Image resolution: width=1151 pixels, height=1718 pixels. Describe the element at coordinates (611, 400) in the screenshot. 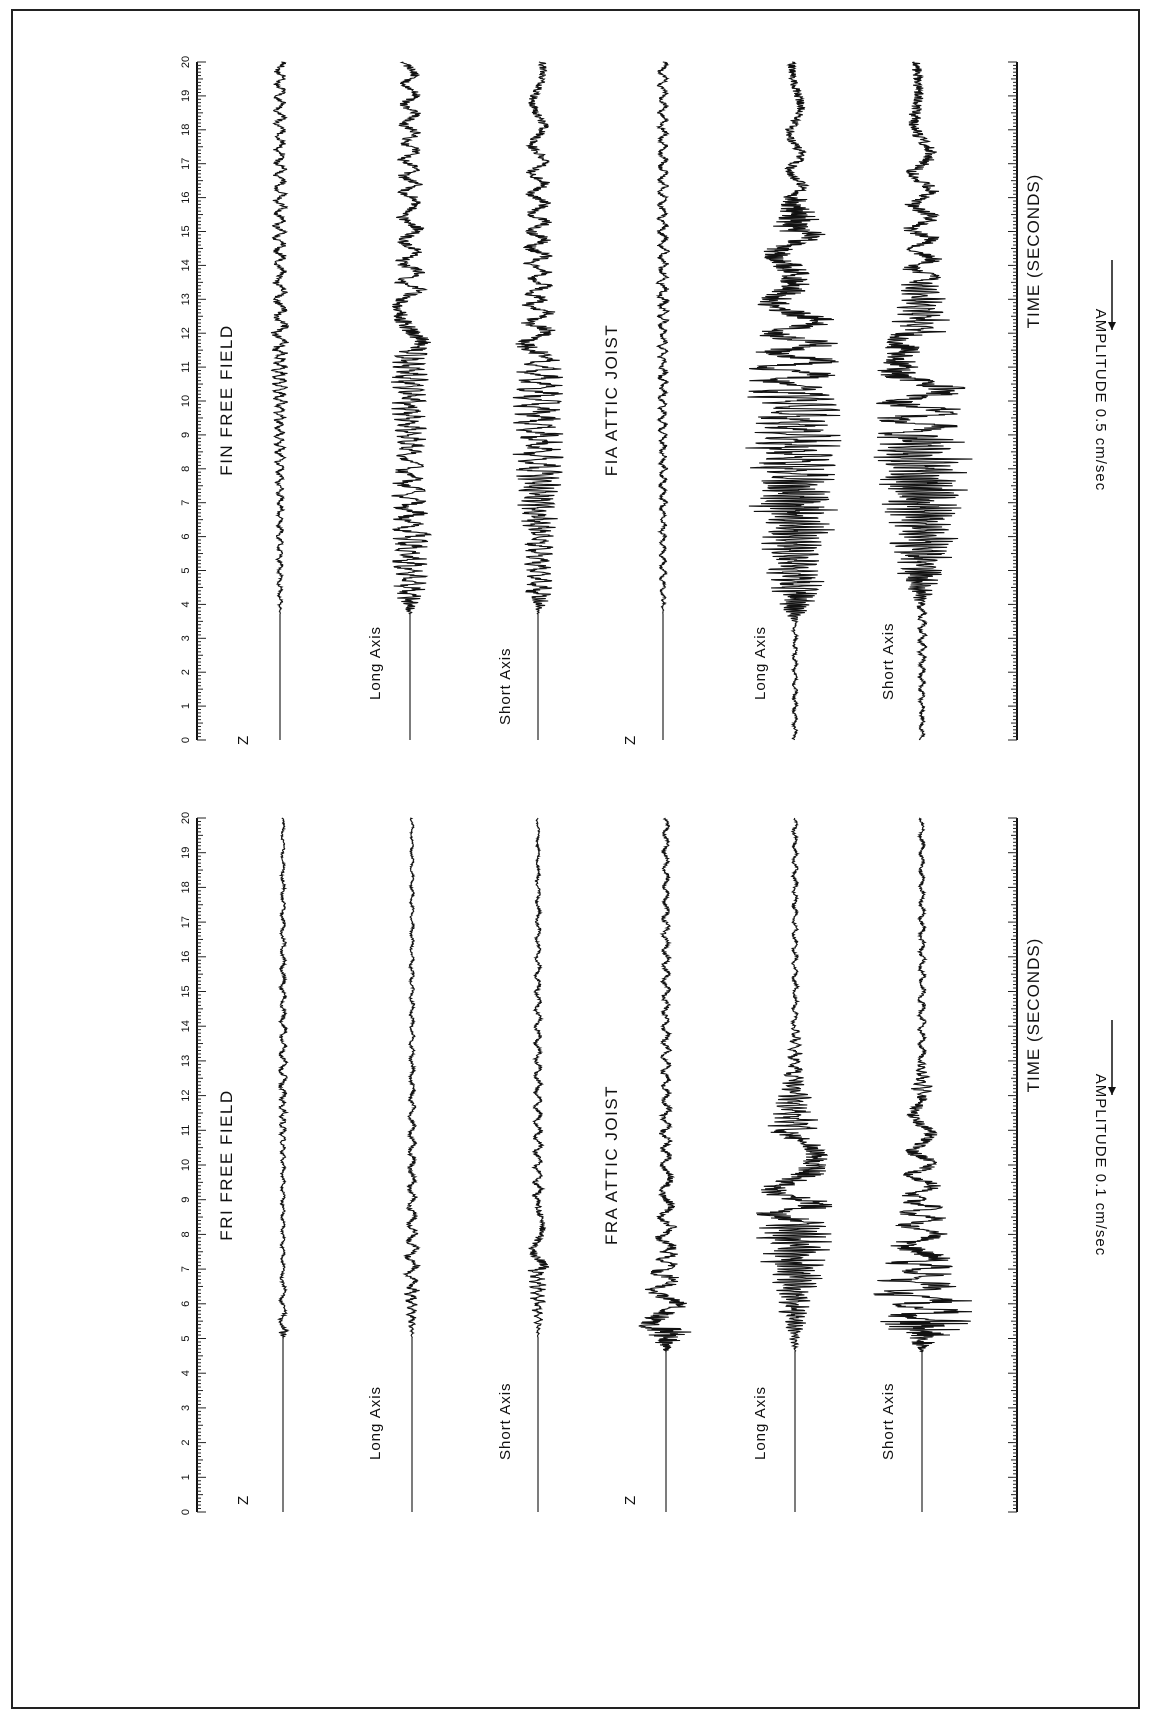

I see `station-name-label: FIA ATTIC JOIST` at that location.